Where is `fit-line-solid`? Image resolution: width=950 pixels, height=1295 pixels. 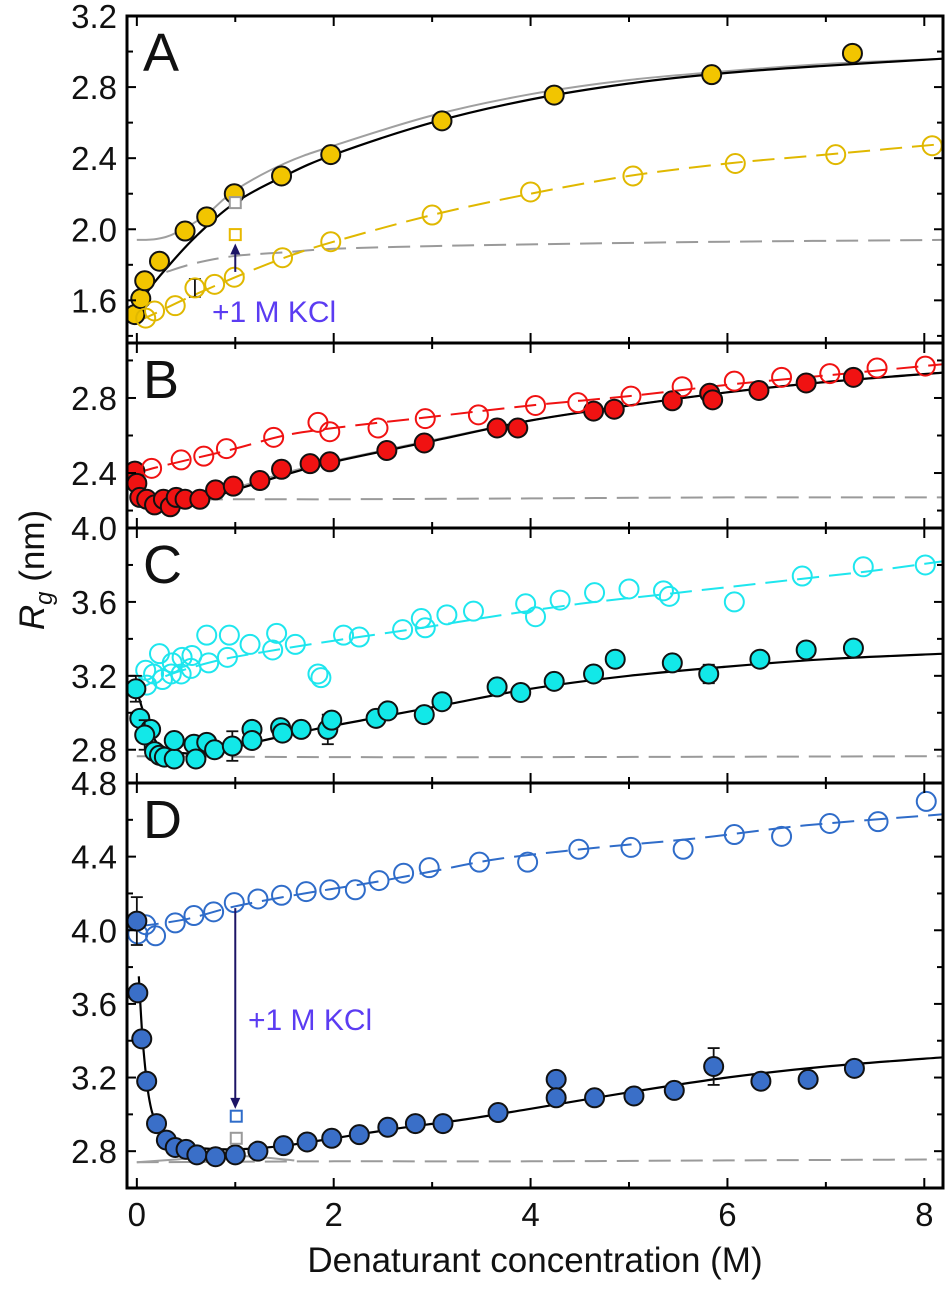
fit-line-solid is located at coordinates (539, 149).